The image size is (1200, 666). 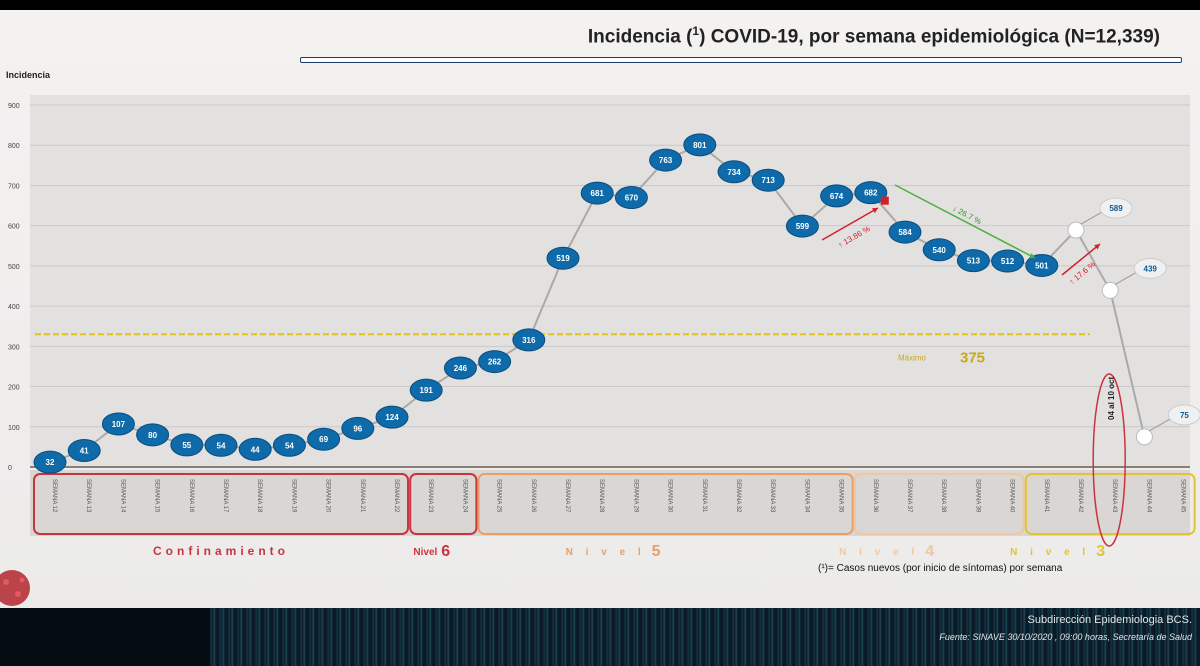 I want to click on up-arrow, so click(x=850, y=224).